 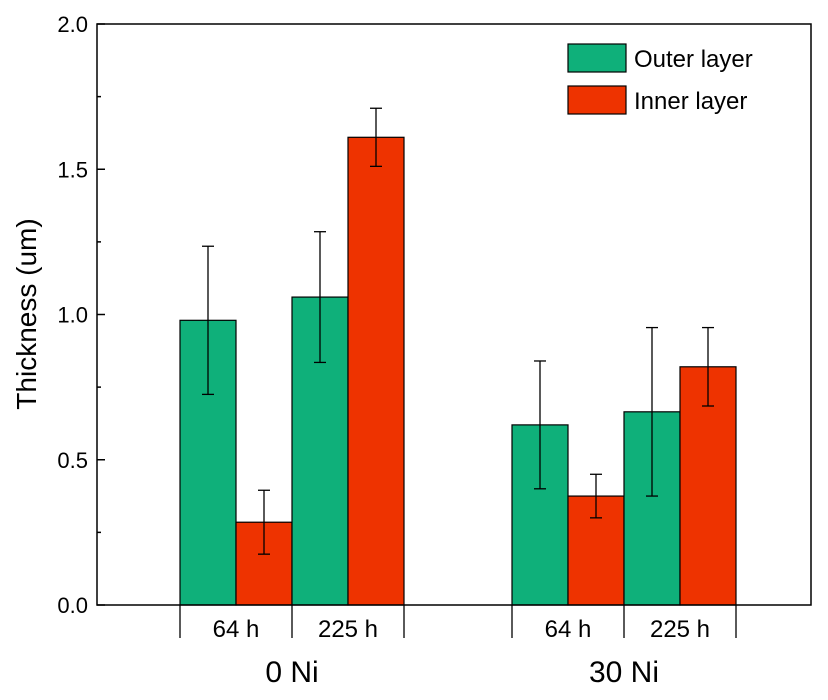 What do you see at coordinates (660, 79) in the screenshot?
I see `legend: Outer layer Inner layer` at bounding box center [660, 79].